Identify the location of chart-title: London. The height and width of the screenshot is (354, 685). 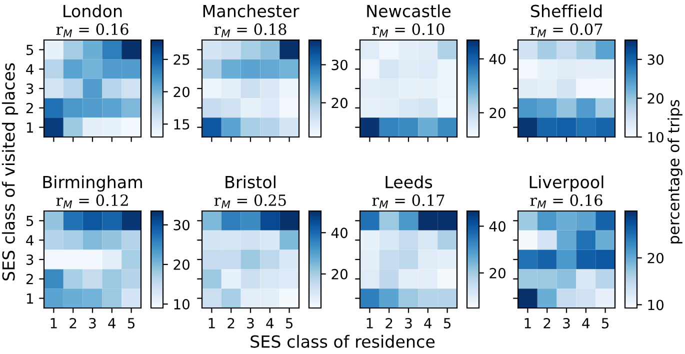
(93, 11).